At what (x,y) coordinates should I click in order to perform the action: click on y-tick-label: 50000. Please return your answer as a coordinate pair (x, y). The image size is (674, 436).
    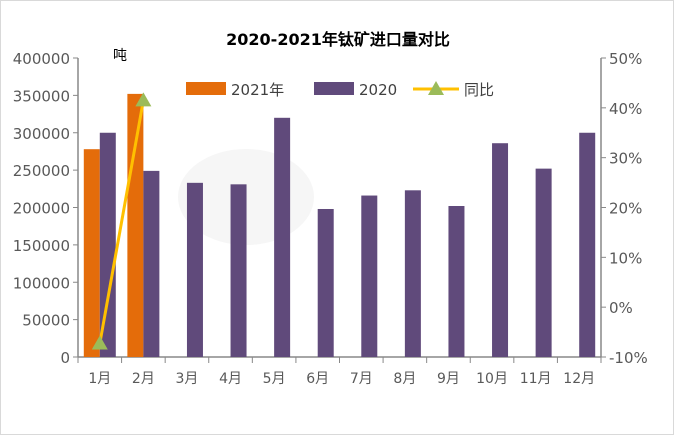
    Looking at the image, I should click on (46, 321).